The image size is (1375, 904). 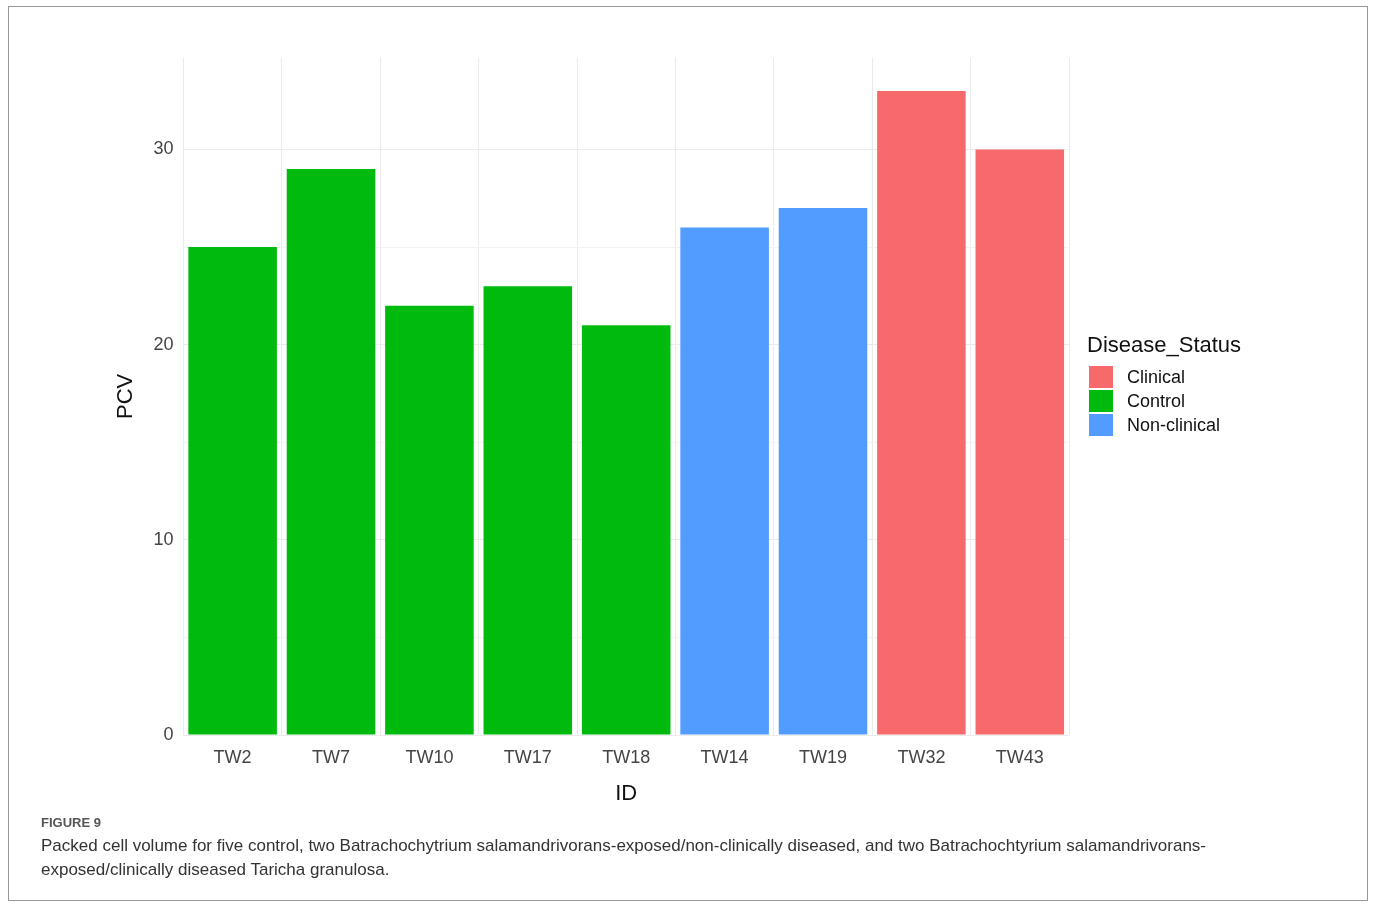 What do you see at coordinates (527, 756) in the screenshot?
I see `x-tick-label: TW17` at bounding box center [527, 756].